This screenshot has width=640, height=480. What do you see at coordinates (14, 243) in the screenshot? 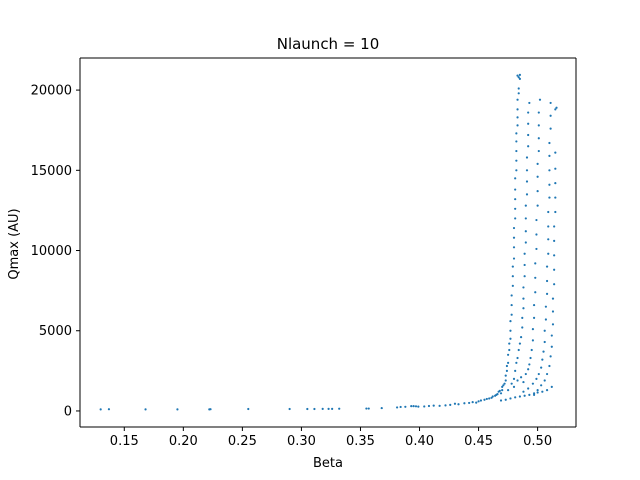
I see `y-axis-label: Qmax (AU)` at bounding box center [14, 243].